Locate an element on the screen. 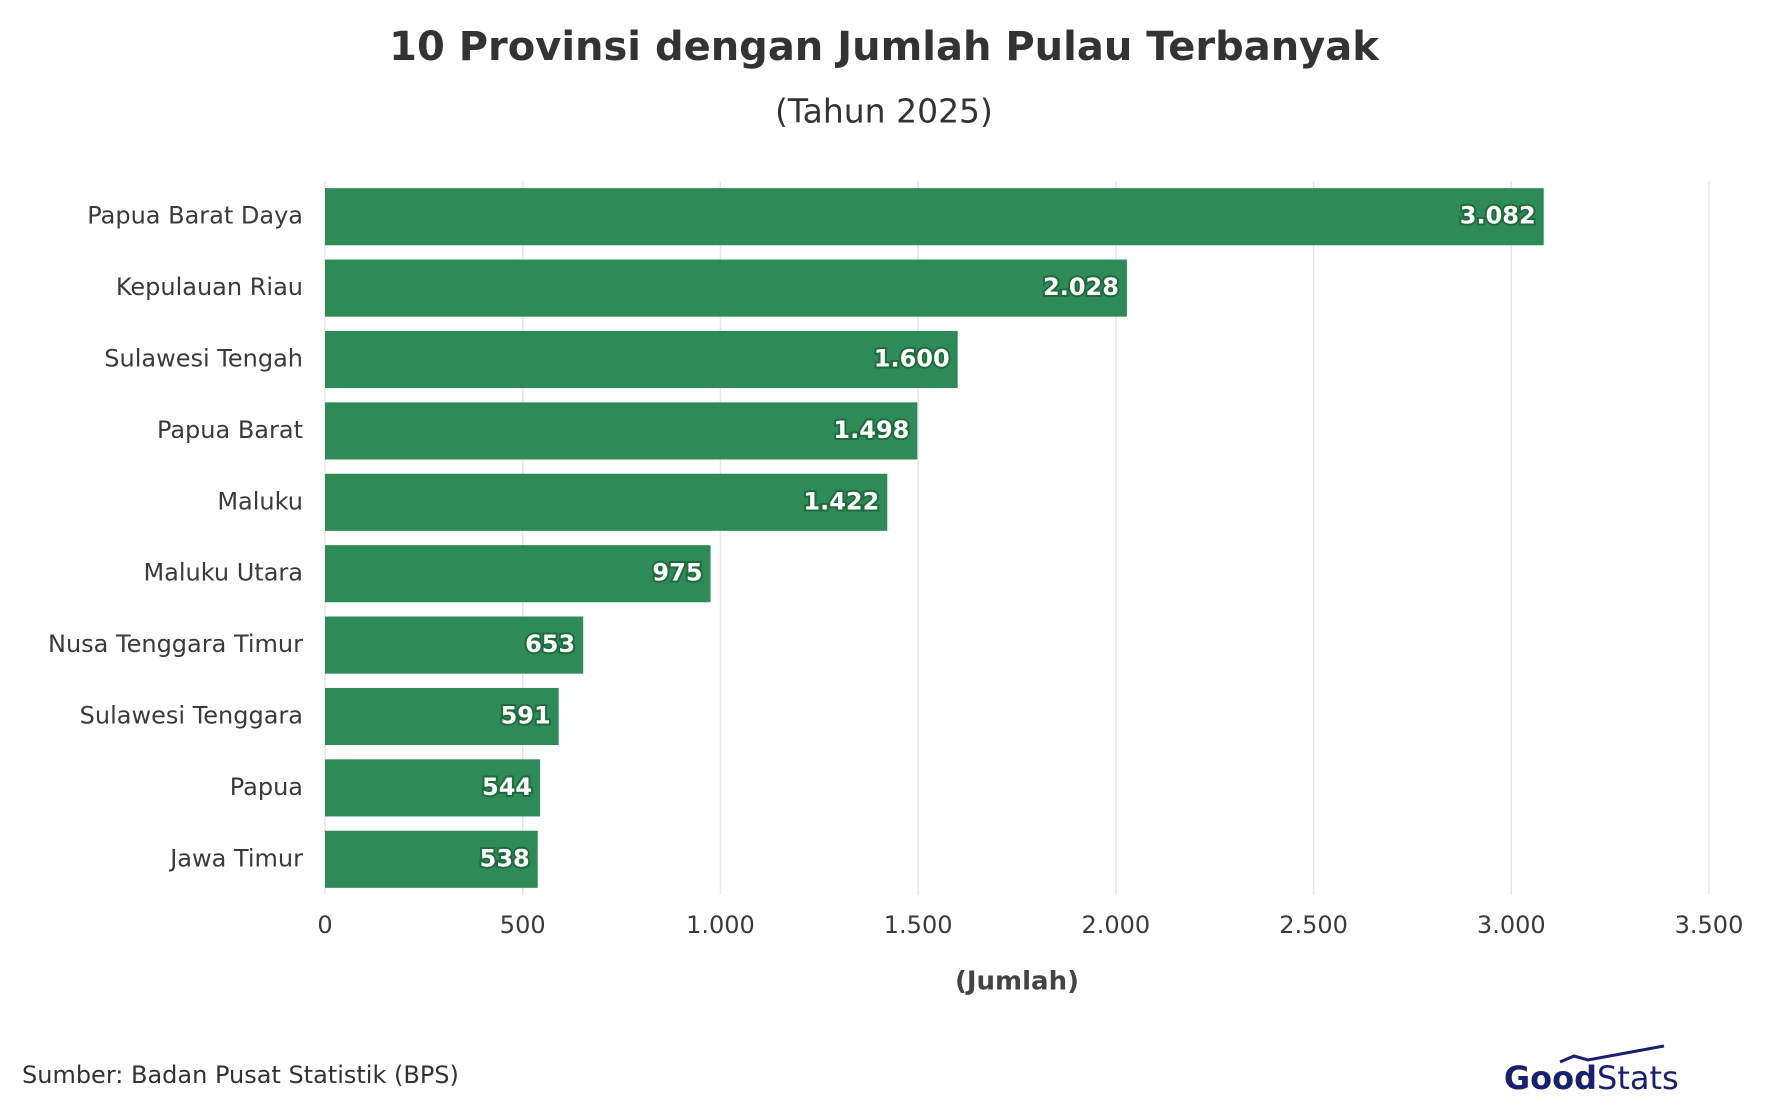 This screenshot has height=1116, width=1768. y-tick-label: Papua Barat Daya is located at coordinates (195, 216).